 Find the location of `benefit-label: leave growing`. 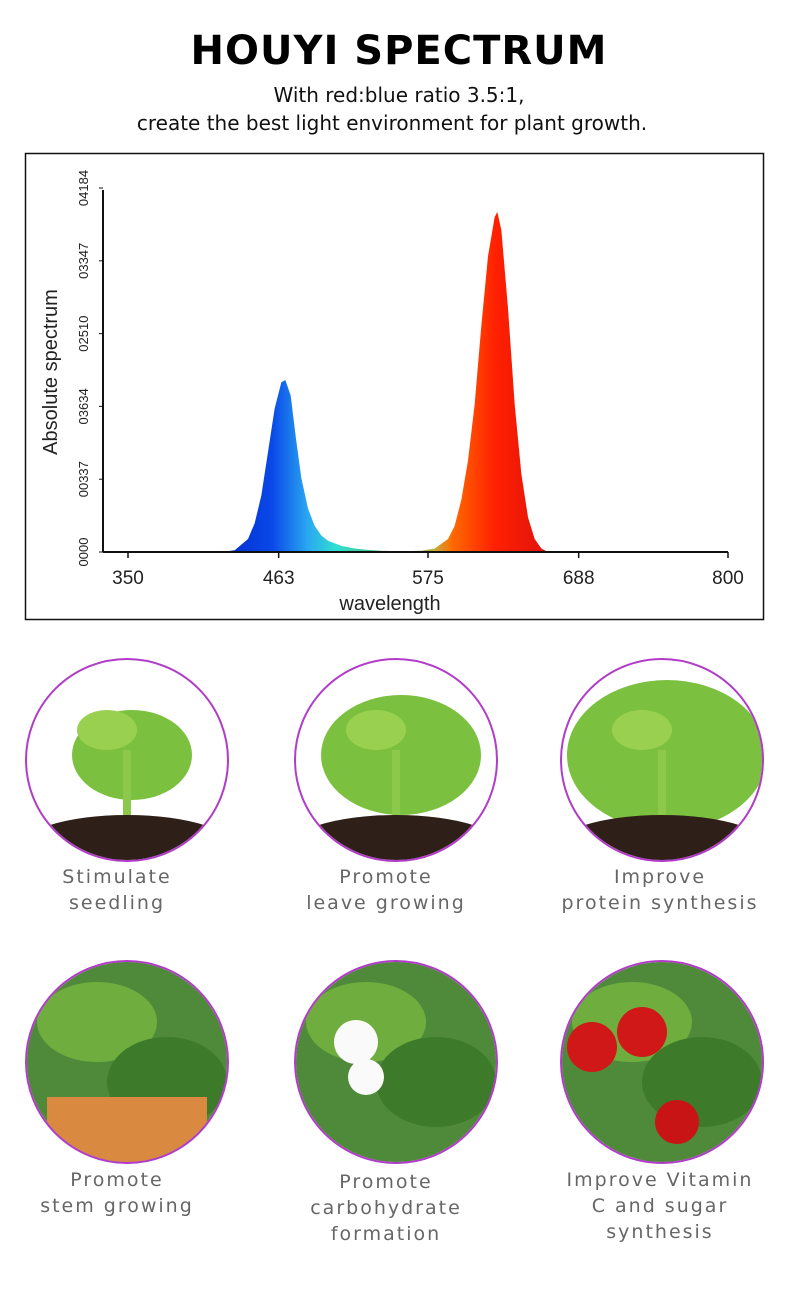

benefit-label: leave growing is located at coordinates (386, 903).